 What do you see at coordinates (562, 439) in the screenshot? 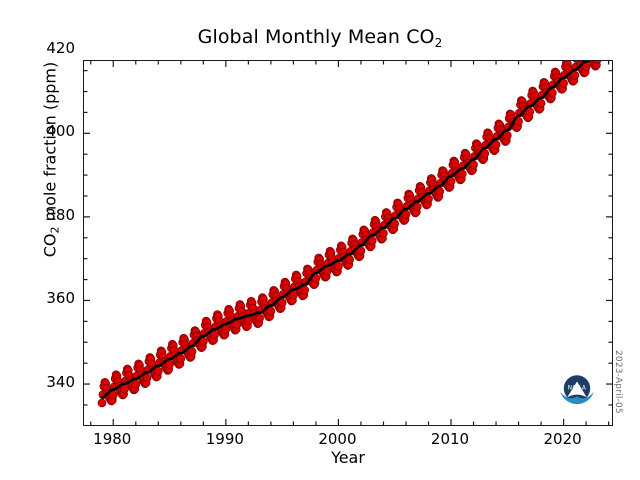
I see `x-tick-label: 2020` at bounding box center [562, 439].